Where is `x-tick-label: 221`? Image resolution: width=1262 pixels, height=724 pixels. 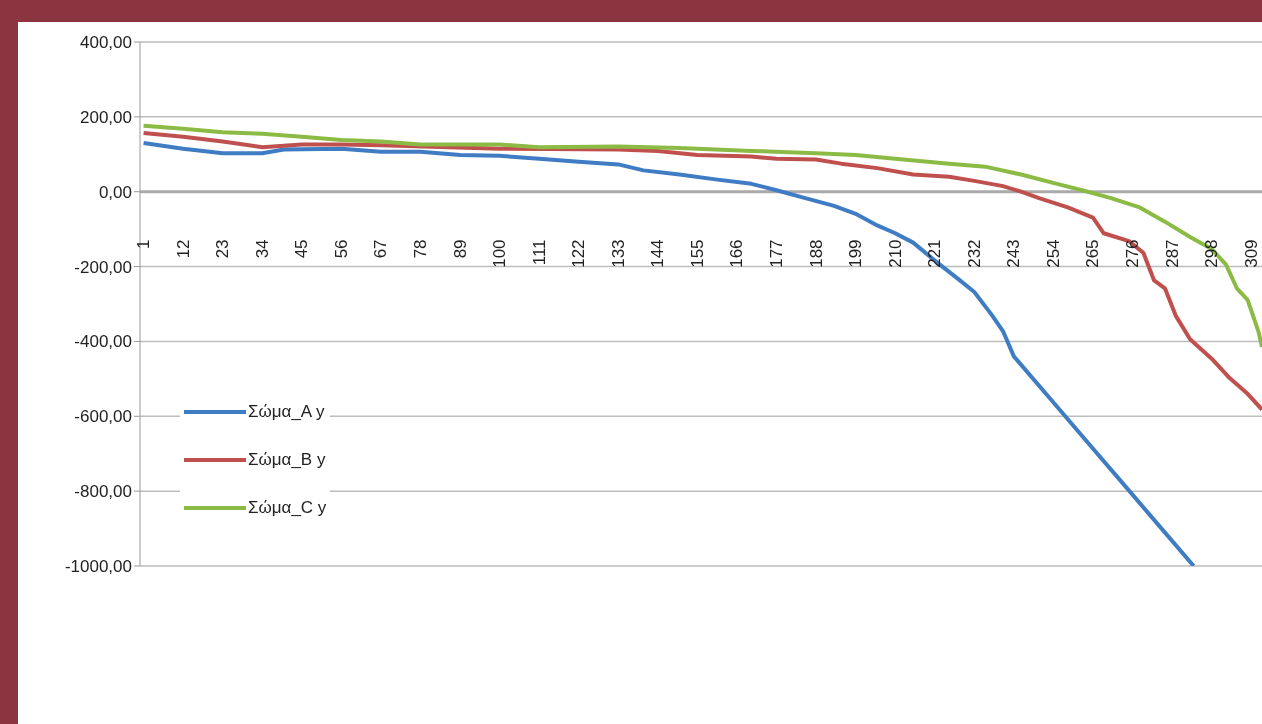
x-tick-label: 221 is located at coordinates (935, 253).